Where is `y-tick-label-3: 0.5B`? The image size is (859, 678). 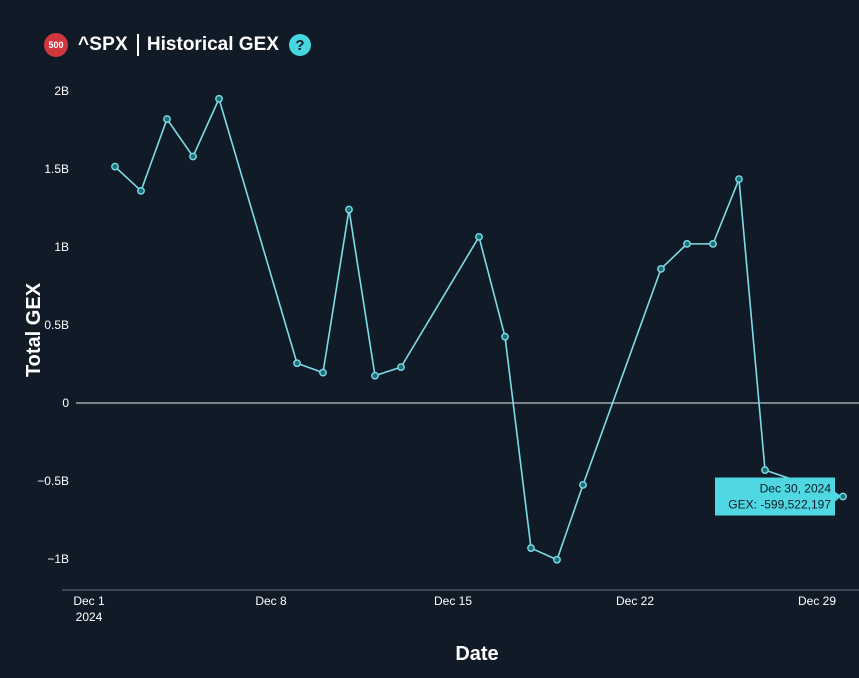 y-tick-label-3: 0.5B is located at coordinates (56, 325).